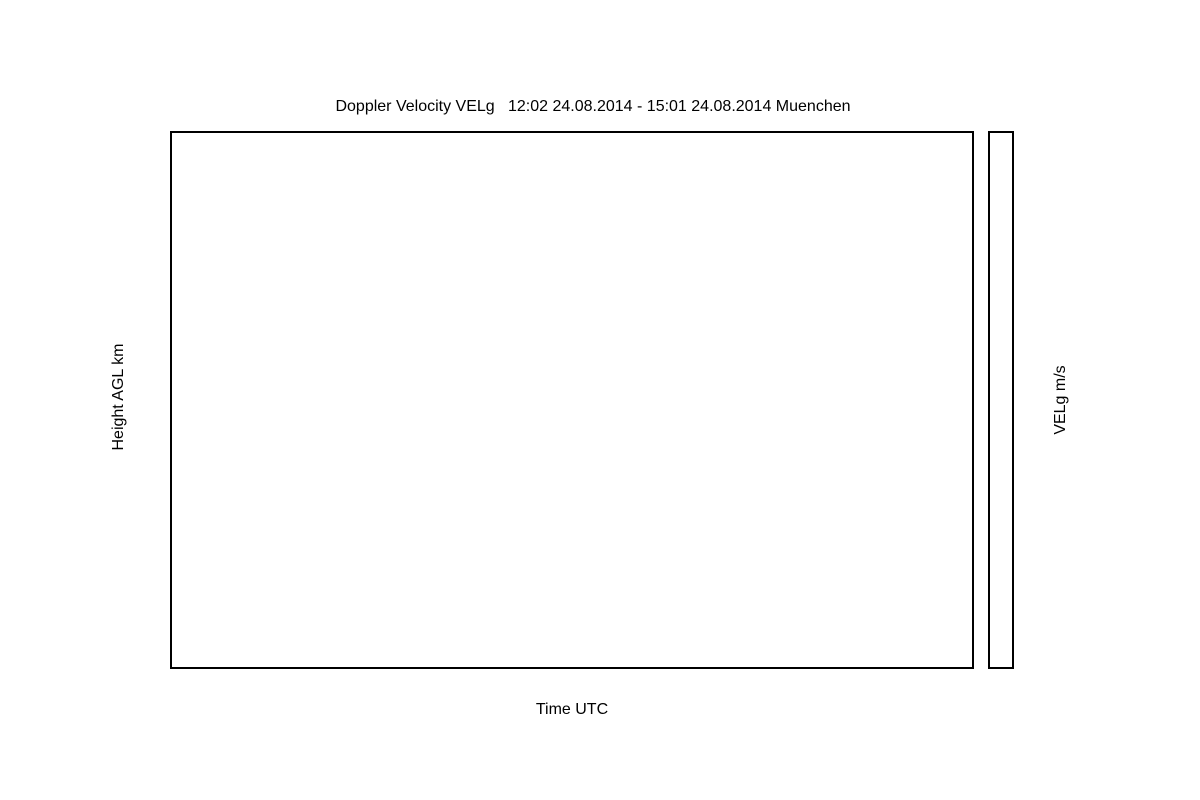 The image size is (1200, 800). I want to click on y-axis-title: Height AGL km, so click(118, 397).